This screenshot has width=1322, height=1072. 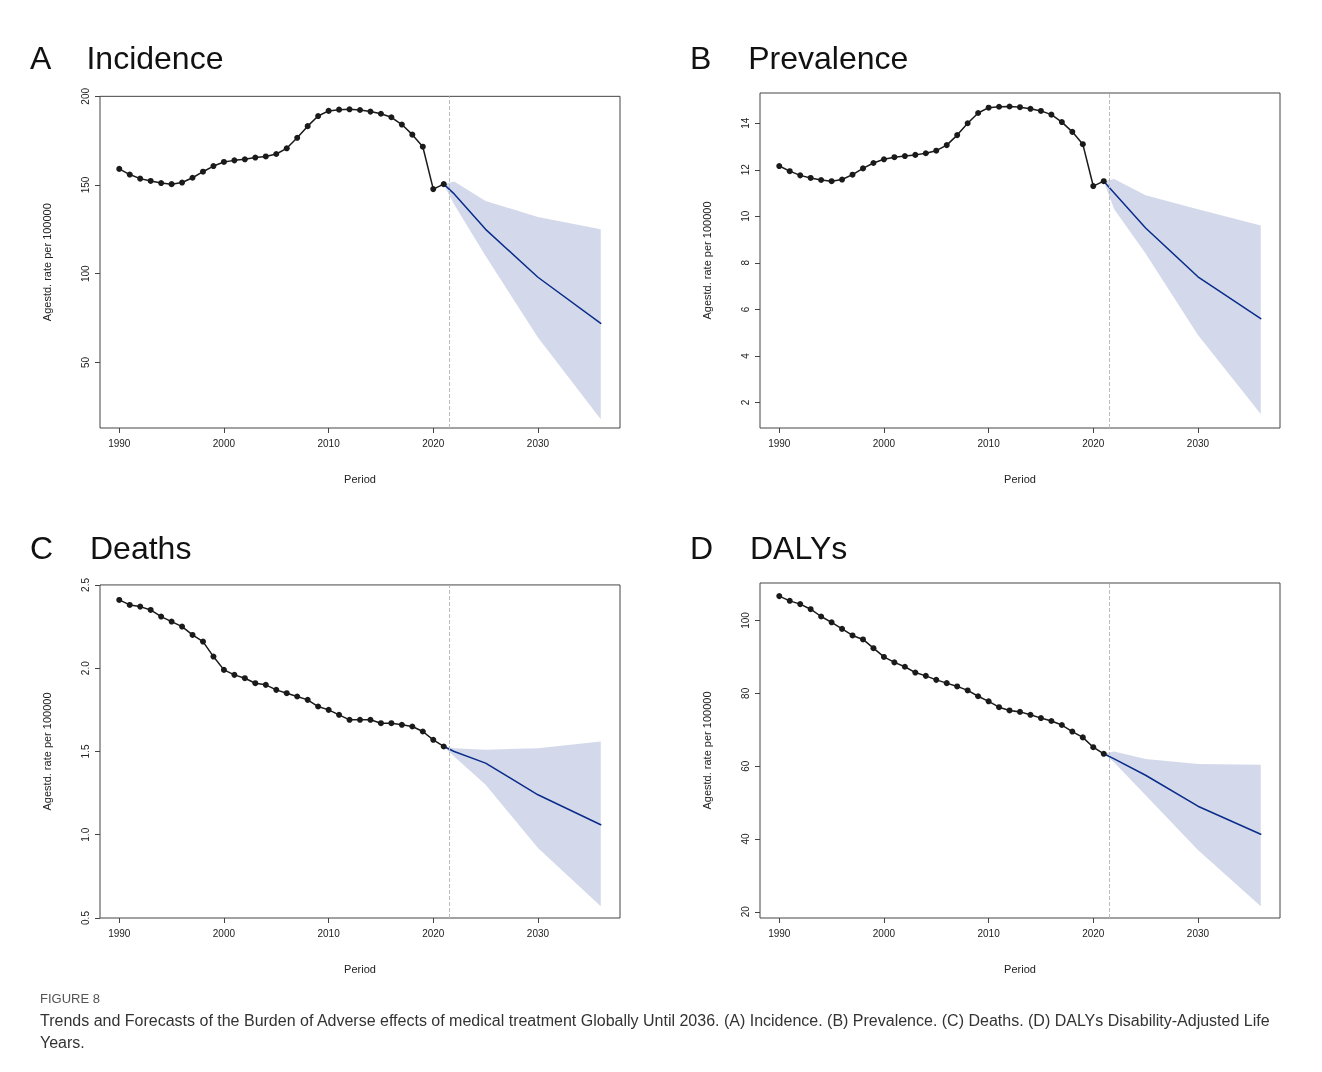 I want to click on chart-title: A Incidence, so click(x=127, y=58).